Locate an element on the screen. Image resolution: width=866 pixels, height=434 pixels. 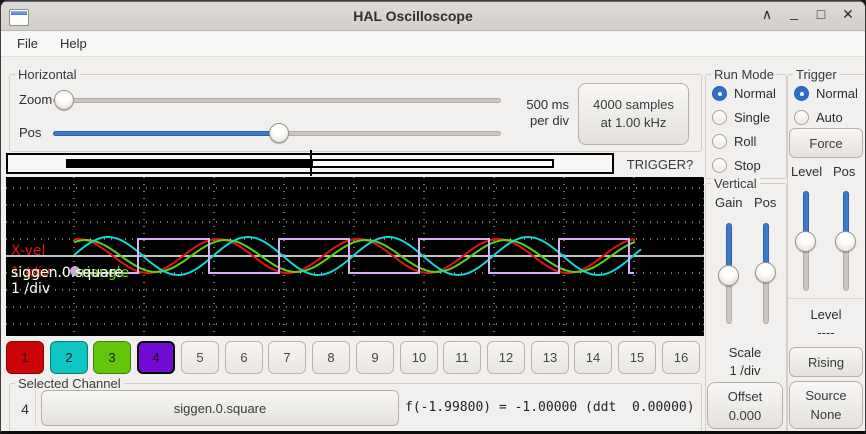
horizontal-group-title: Horizontal is located at coordinates (47, 74).